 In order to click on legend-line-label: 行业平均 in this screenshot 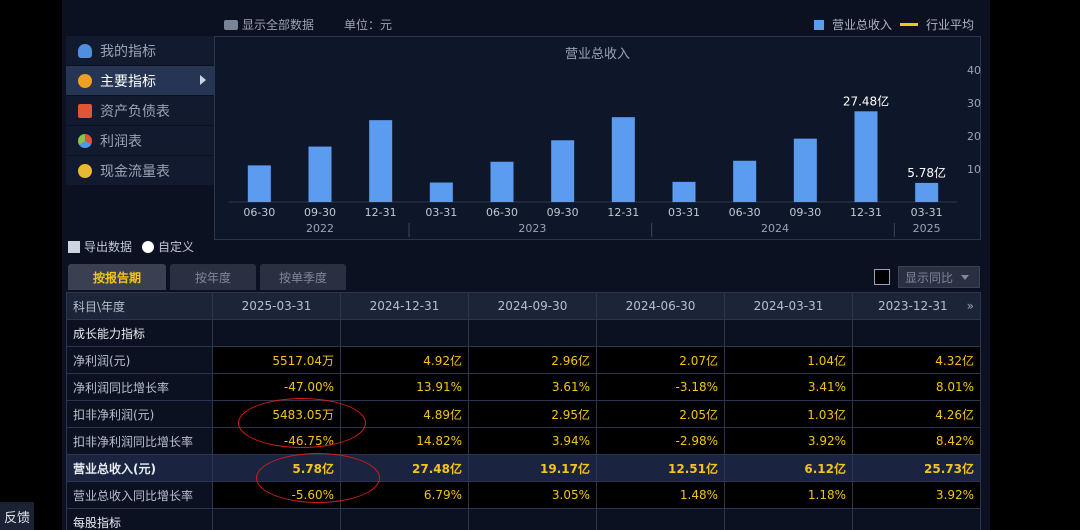, I will do `click(949, 25)`.